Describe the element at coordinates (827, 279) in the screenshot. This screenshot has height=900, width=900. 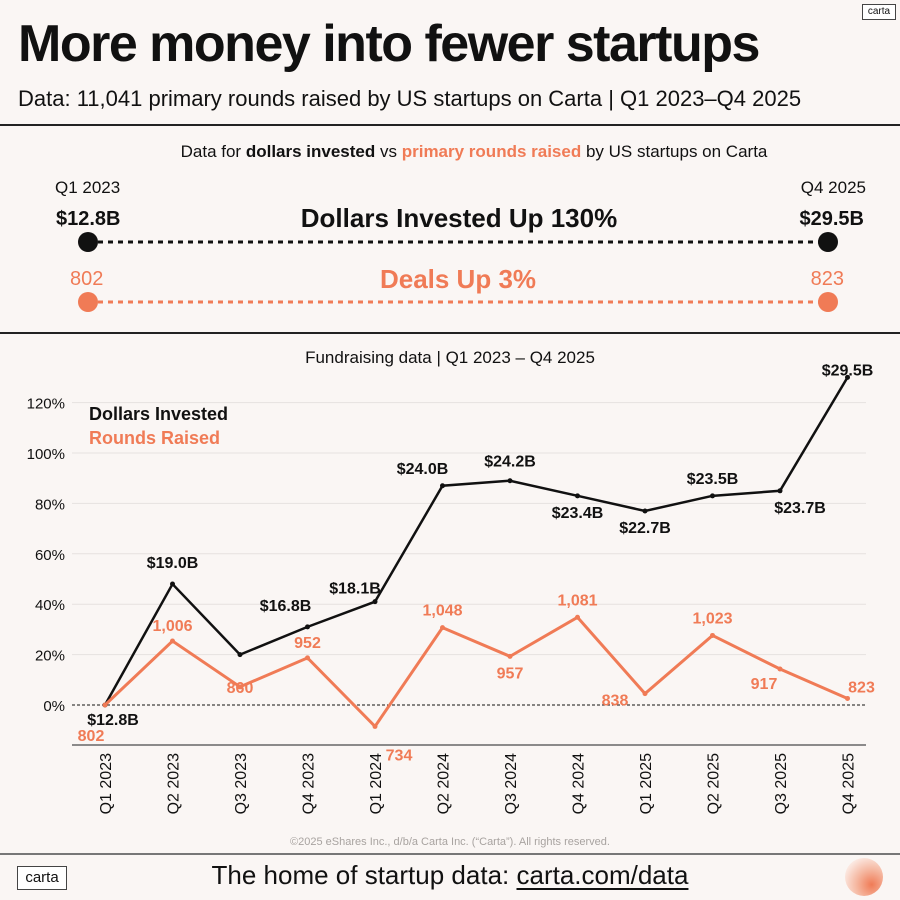
I see `deals-end: 823` at that location.